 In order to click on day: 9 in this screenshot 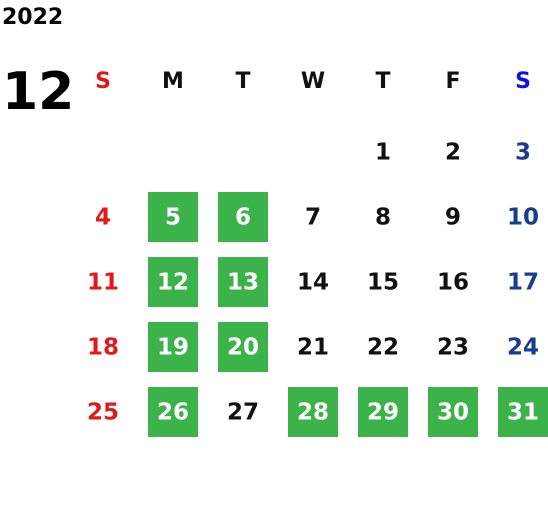, I will do `click(453, 218)`.